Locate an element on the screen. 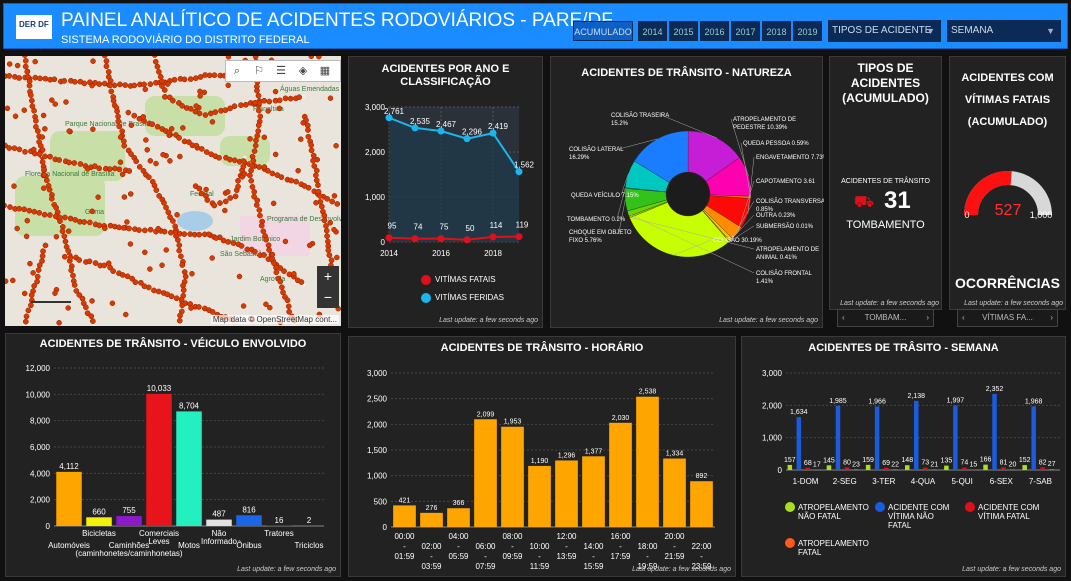  y-tick-label: 2,000 is located at coordinates (40, 500).